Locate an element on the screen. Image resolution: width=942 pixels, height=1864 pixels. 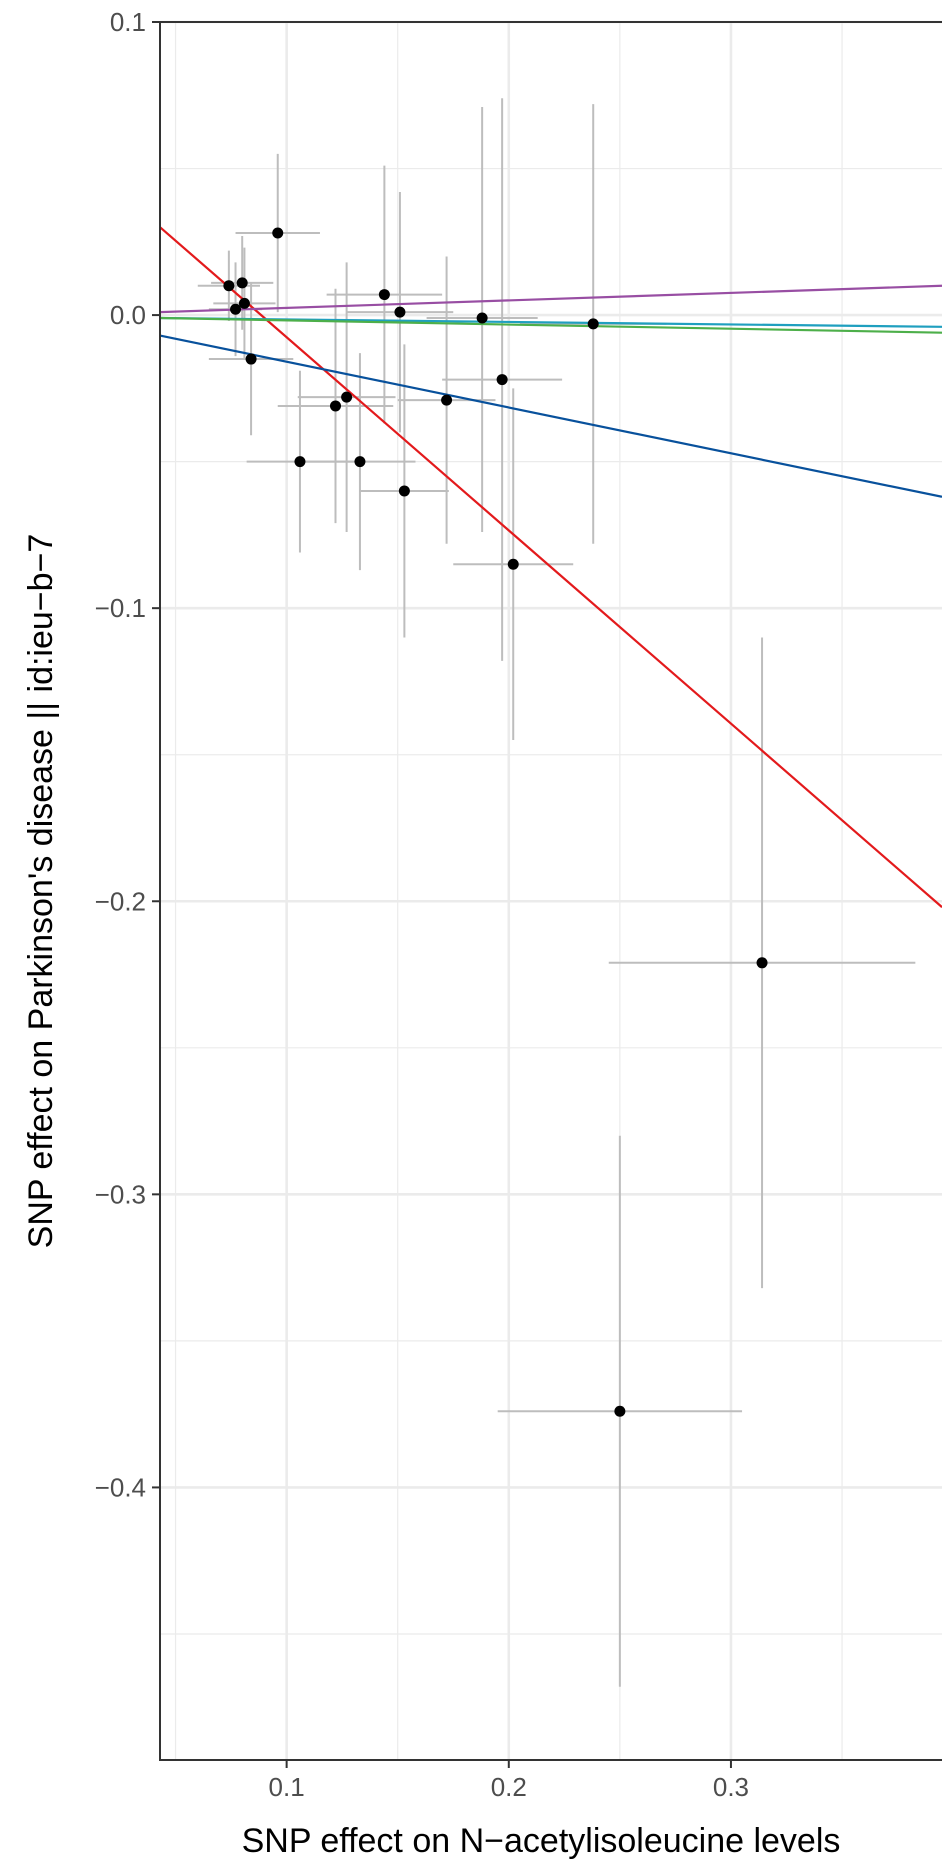
y-tick-label: −0.2 is located at coordinates (120, 901).